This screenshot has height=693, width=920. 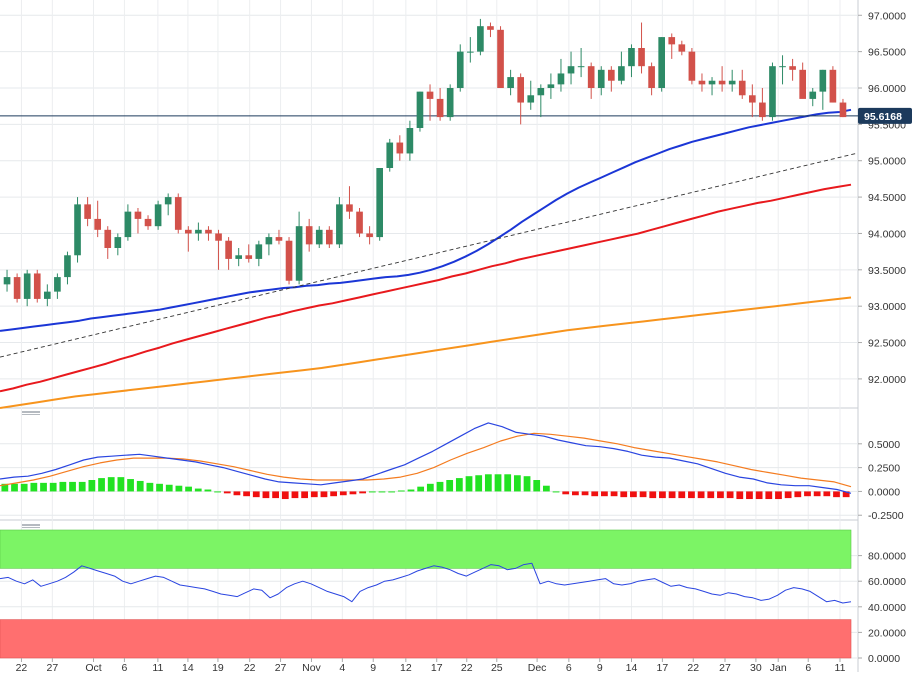 I want to click on rsi-y-tick-label: 60.0000, so click(x=887, y=582).